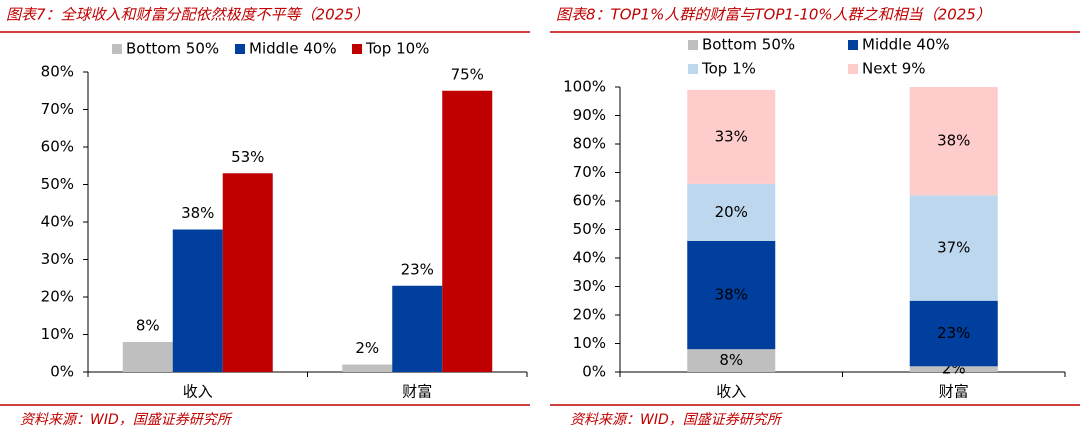 This screenshot has width=1080, height=434. I want to click on chart-title: 图表7：全球收入和财富分配依然极度不平等（2025）, so click(187, 15).